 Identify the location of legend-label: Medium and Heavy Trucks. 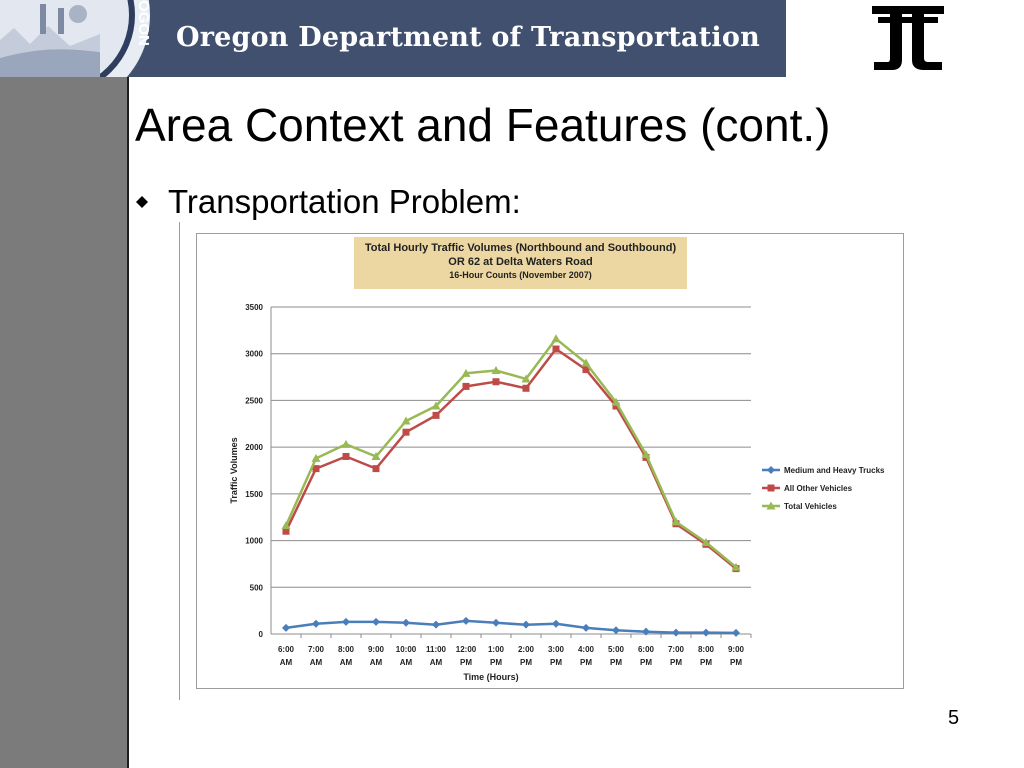
(834, 470).